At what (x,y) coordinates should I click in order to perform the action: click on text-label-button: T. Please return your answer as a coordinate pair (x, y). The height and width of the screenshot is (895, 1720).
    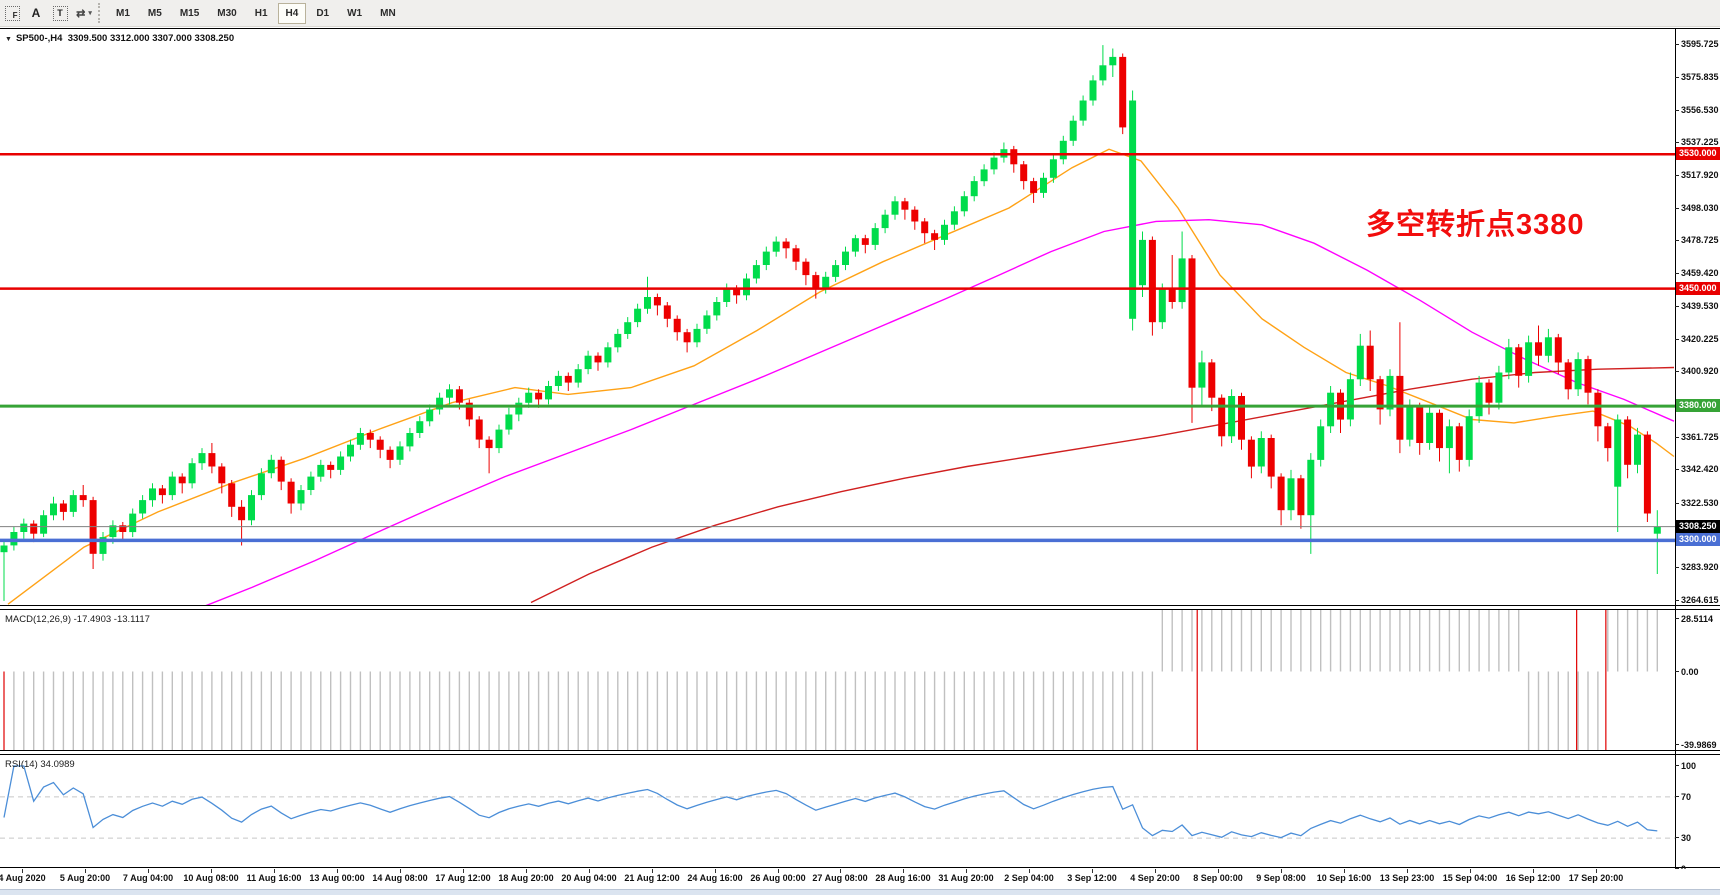
    Looking at the image, I should click on (60, 13).